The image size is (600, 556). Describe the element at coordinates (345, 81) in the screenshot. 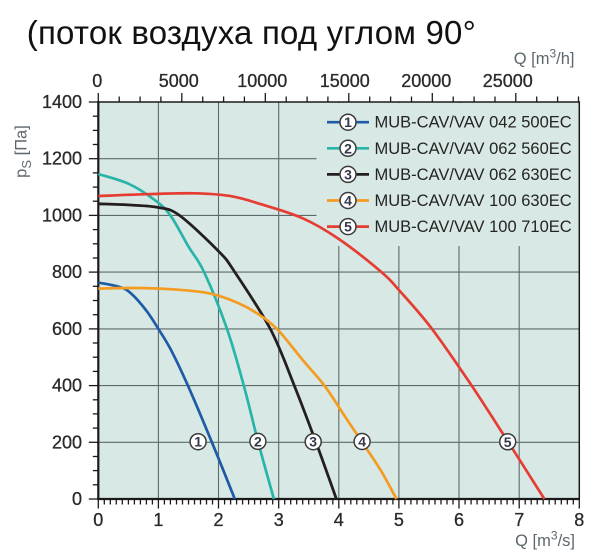

I see `svg-text: 15000` at that location.